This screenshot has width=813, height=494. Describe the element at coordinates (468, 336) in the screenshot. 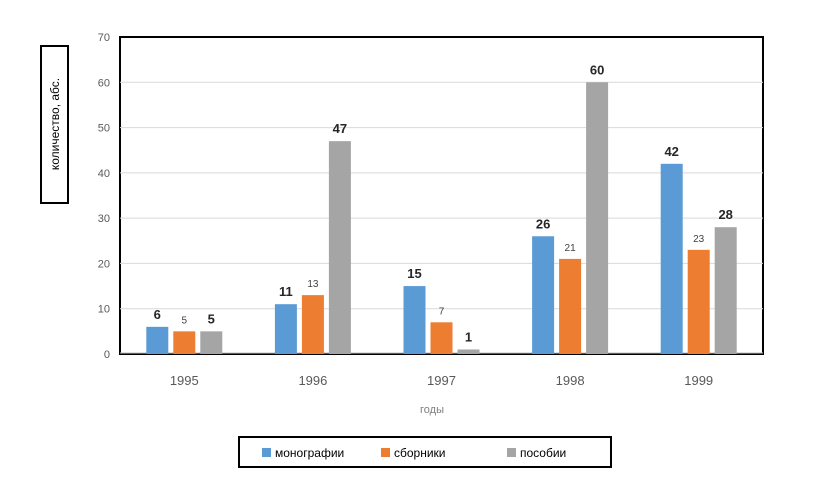

I see `data-label: 1` at that location.